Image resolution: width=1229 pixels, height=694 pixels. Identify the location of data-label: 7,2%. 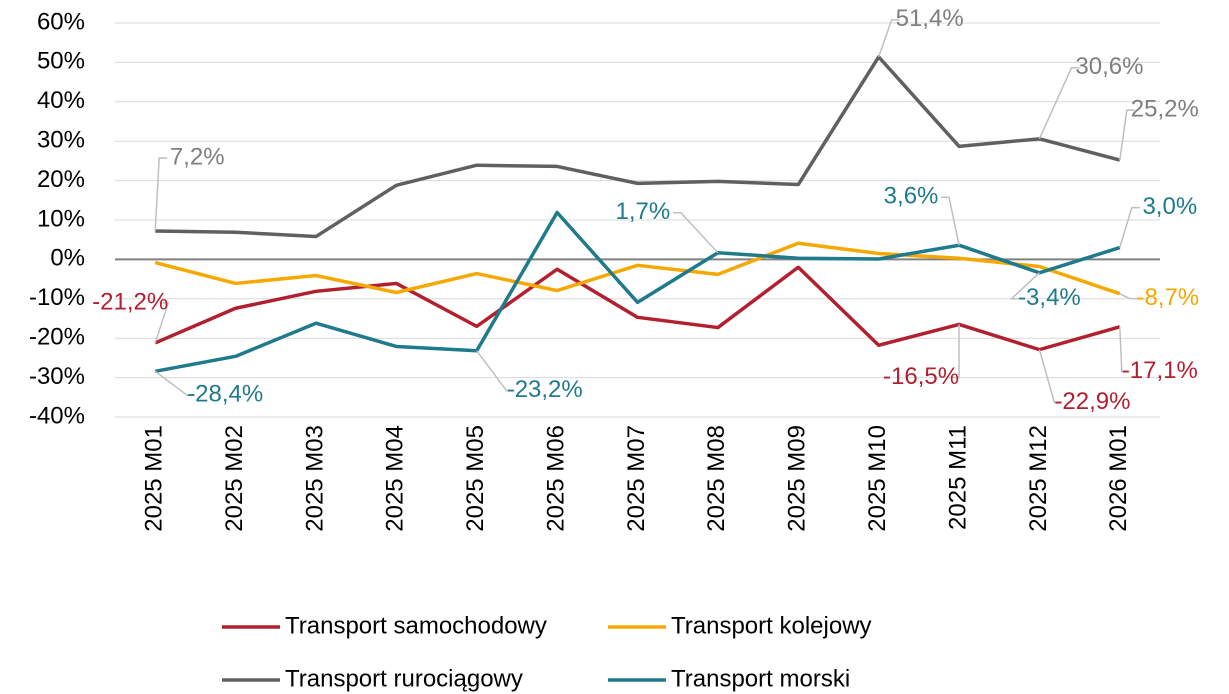
(197, 156).